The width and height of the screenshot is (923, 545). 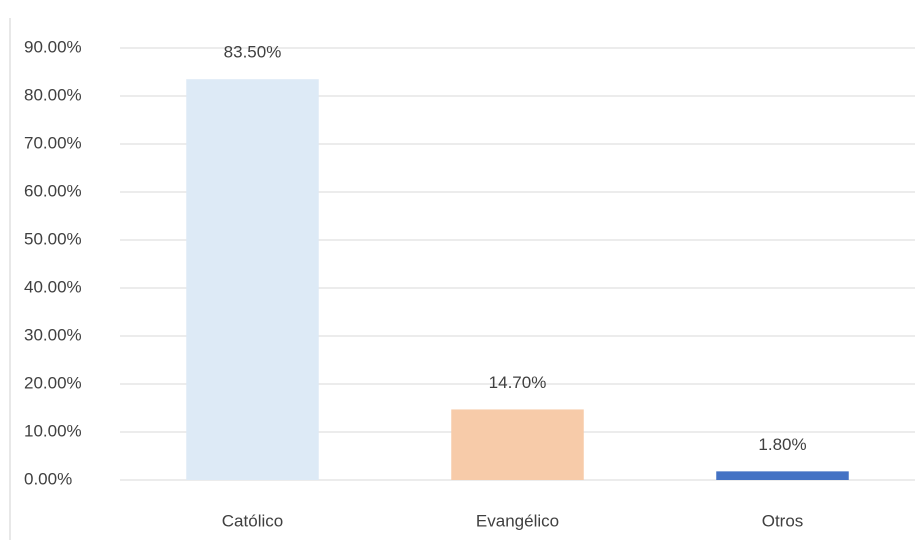 I want to click on y-tick-label: 50.00%, so click(x=53, y=238).